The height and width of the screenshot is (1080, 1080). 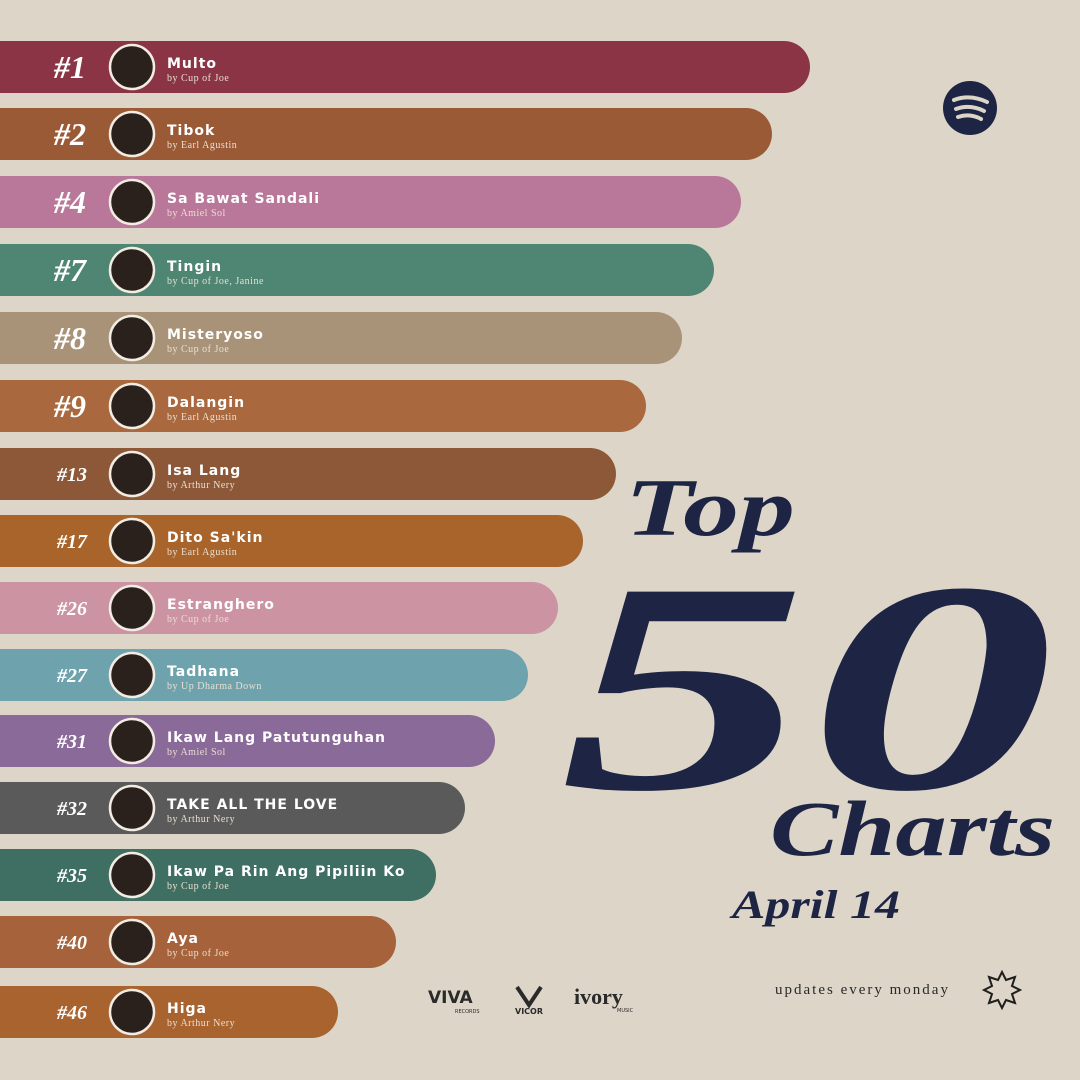 What do you see at coordinates (69, 338) in the screenshot?
I see `rank-label: #8` at bounding box center [69, 338].